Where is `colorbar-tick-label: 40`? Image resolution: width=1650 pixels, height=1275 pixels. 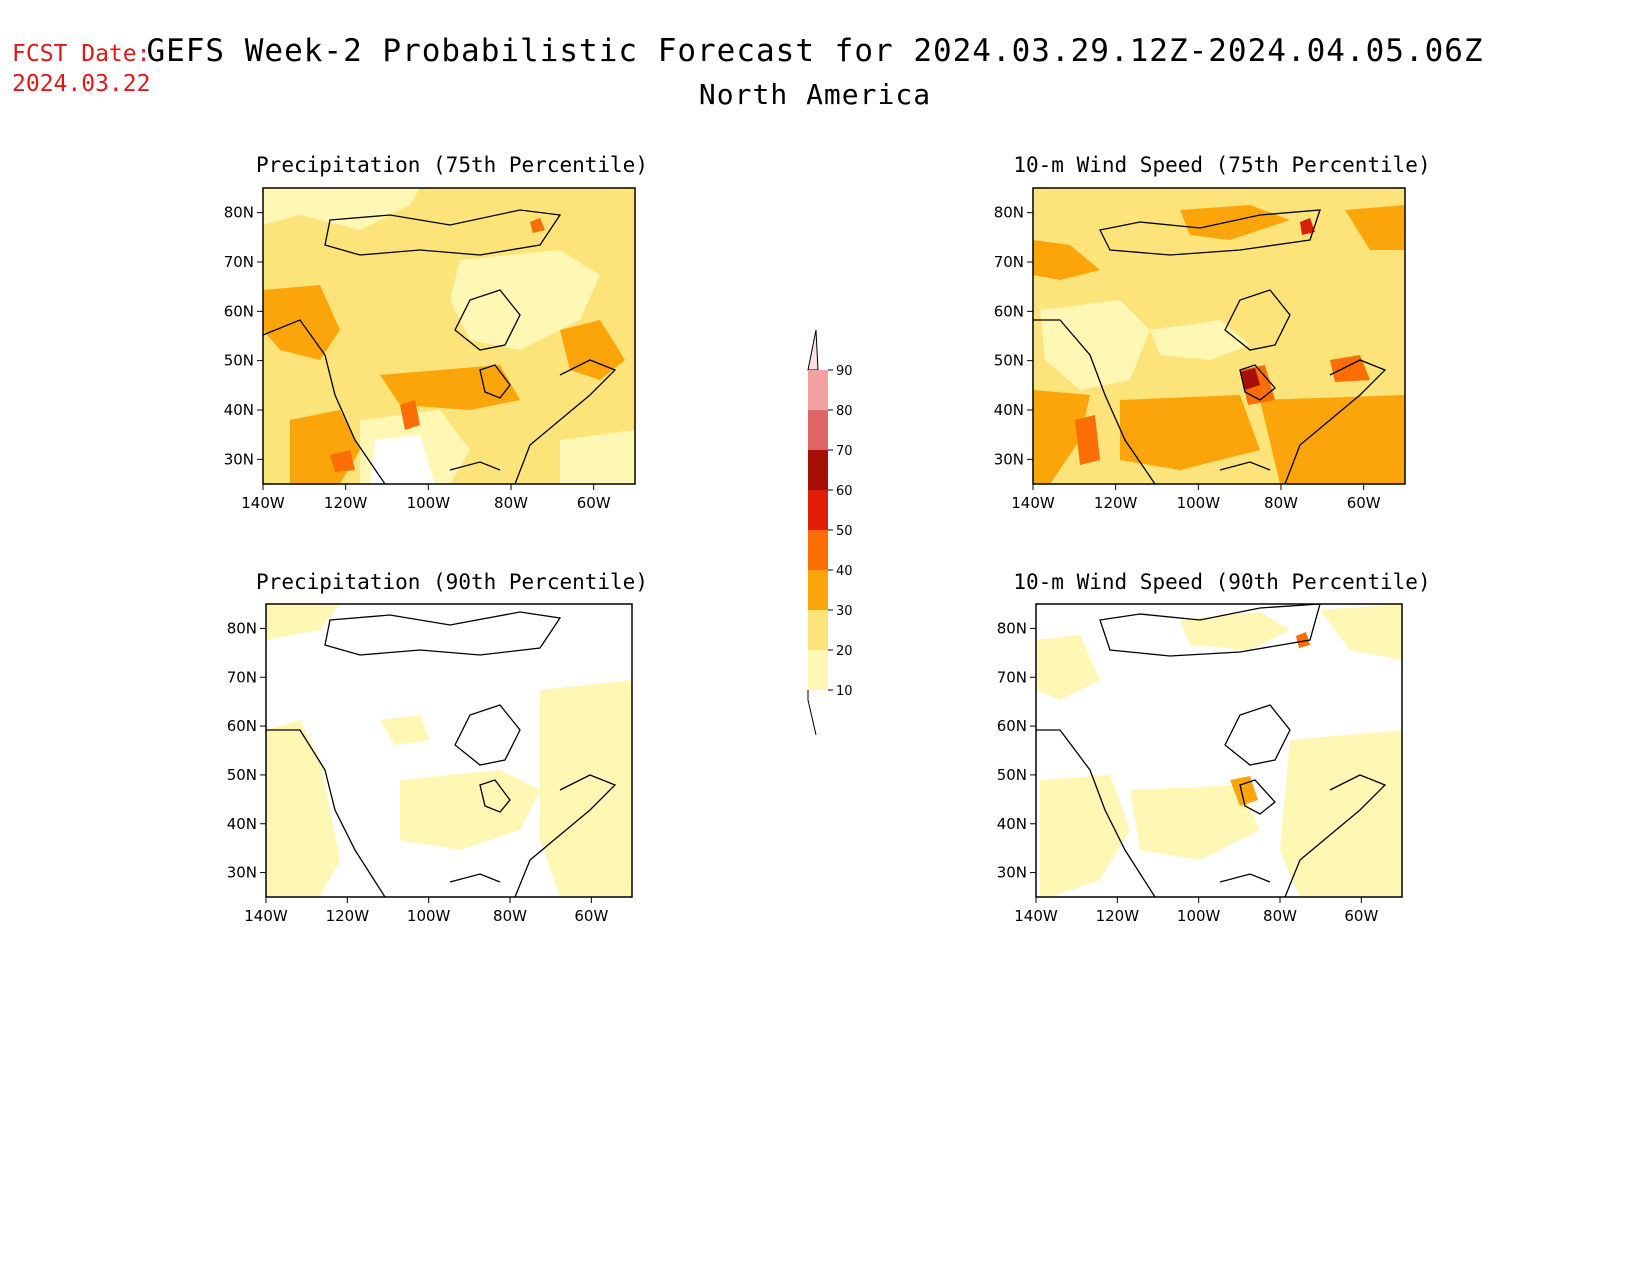 colorbar-tick-label: 40 is located at coordinates (844, 571).